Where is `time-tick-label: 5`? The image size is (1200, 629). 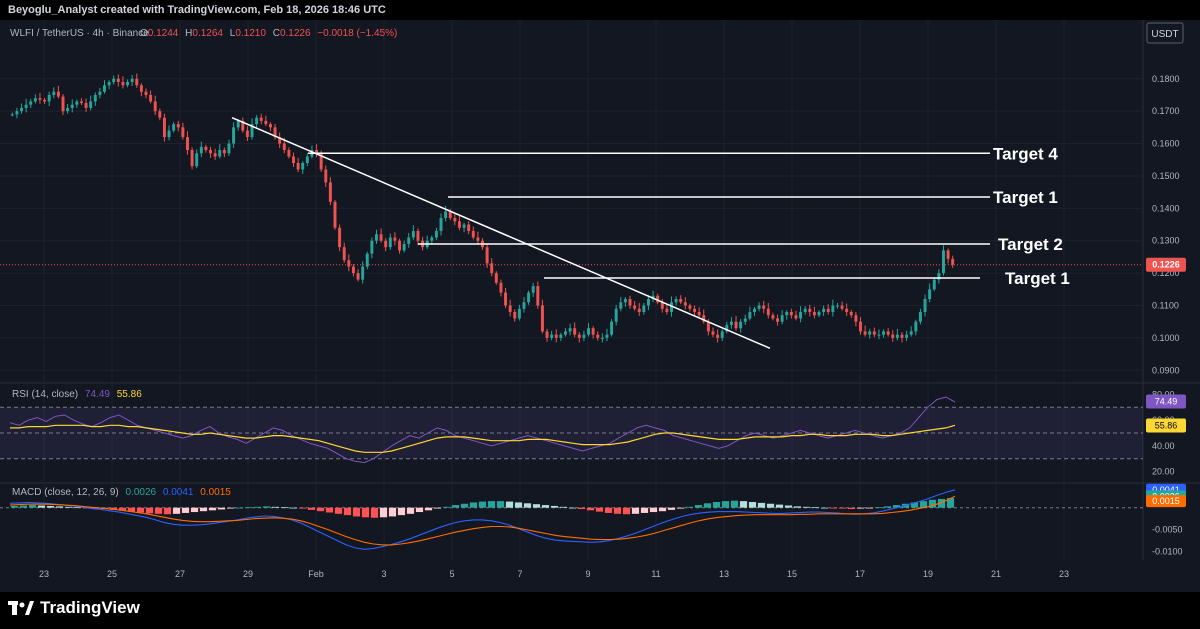 time-tick-label: 5 is located at coordinates (451, 574).